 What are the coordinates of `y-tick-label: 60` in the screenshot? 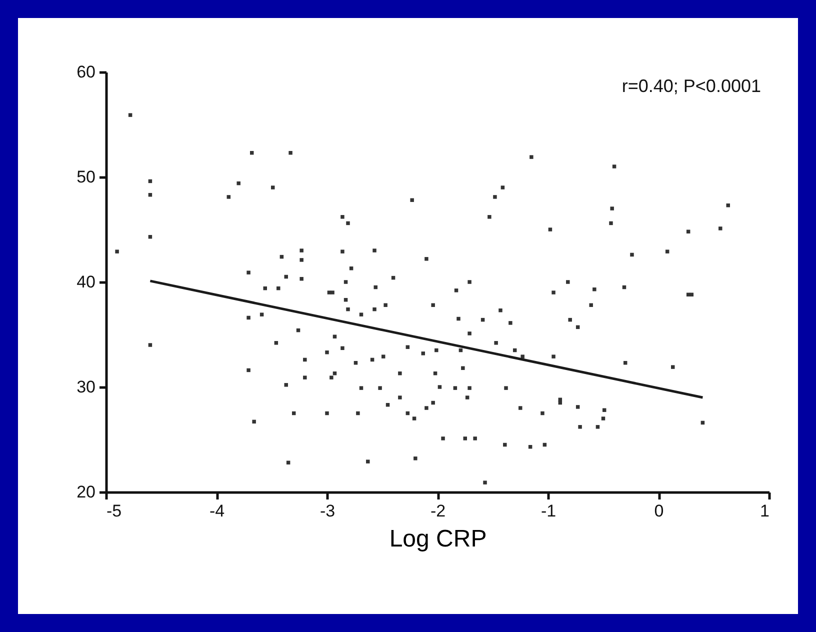 It's located at (86, 72).